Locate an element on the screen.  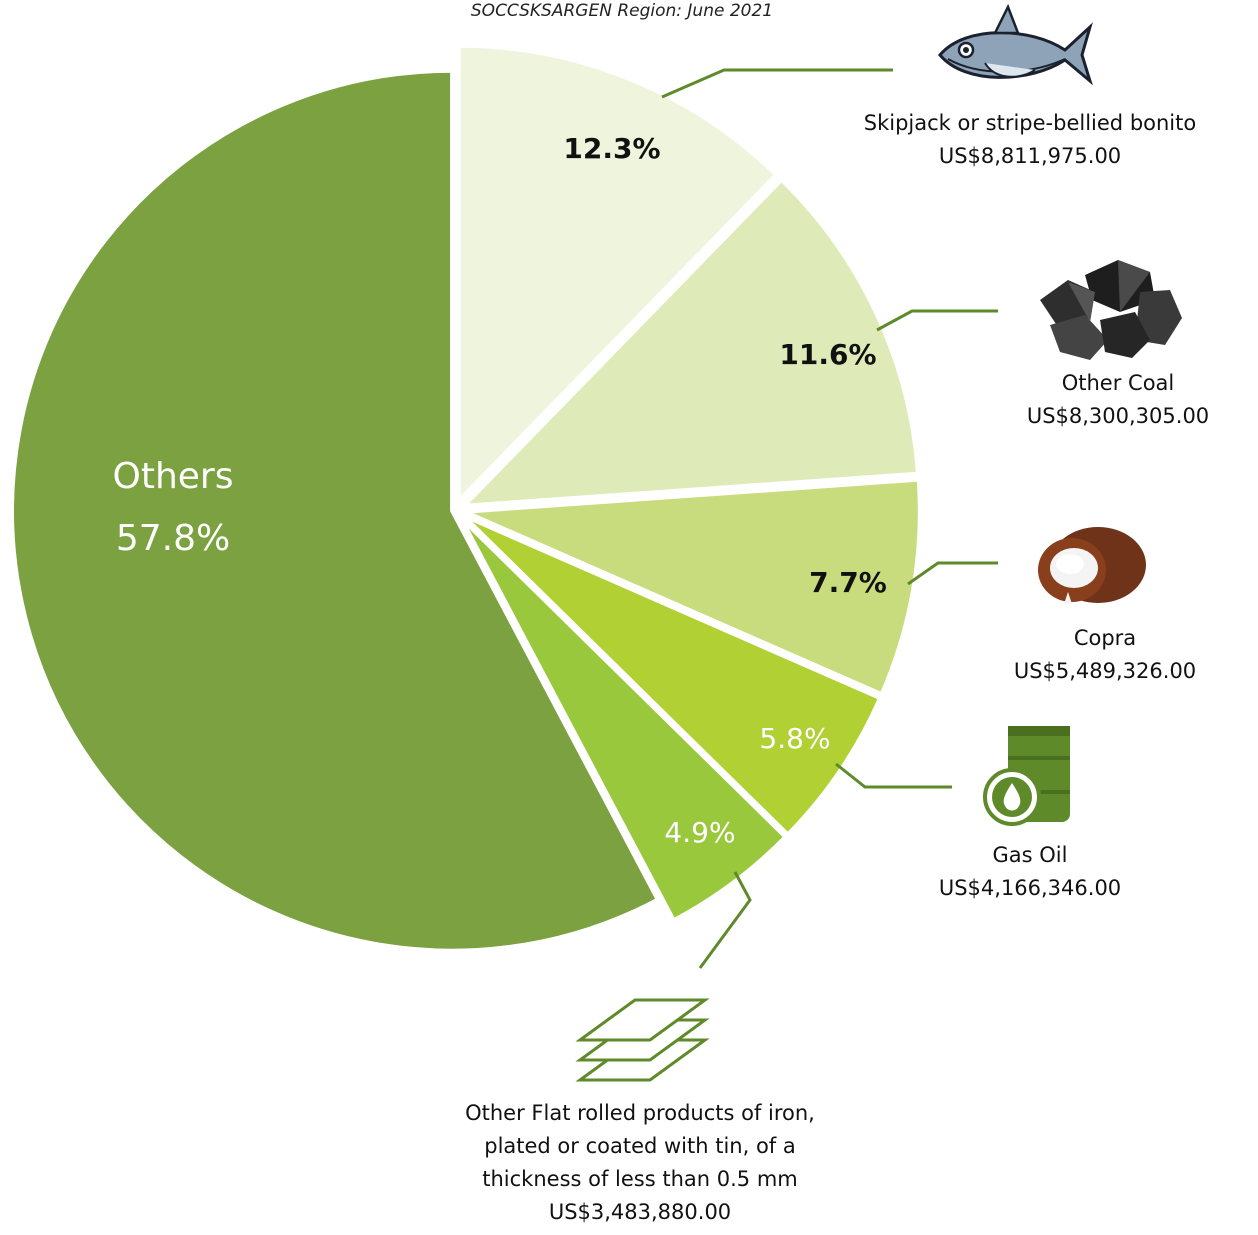
label-copra-amount: US$5,489,326.00 is located at coordinates (1105, 671).